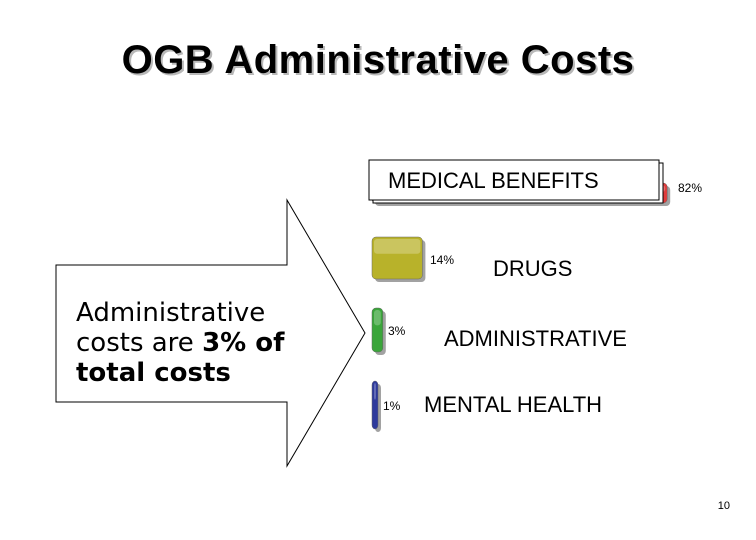 This screenshot has width=756, height=540. What do you see at coordinates (377, 318) in the screenshot?
I see `bar-highlight-administrative` at bounding box center [377, 318].